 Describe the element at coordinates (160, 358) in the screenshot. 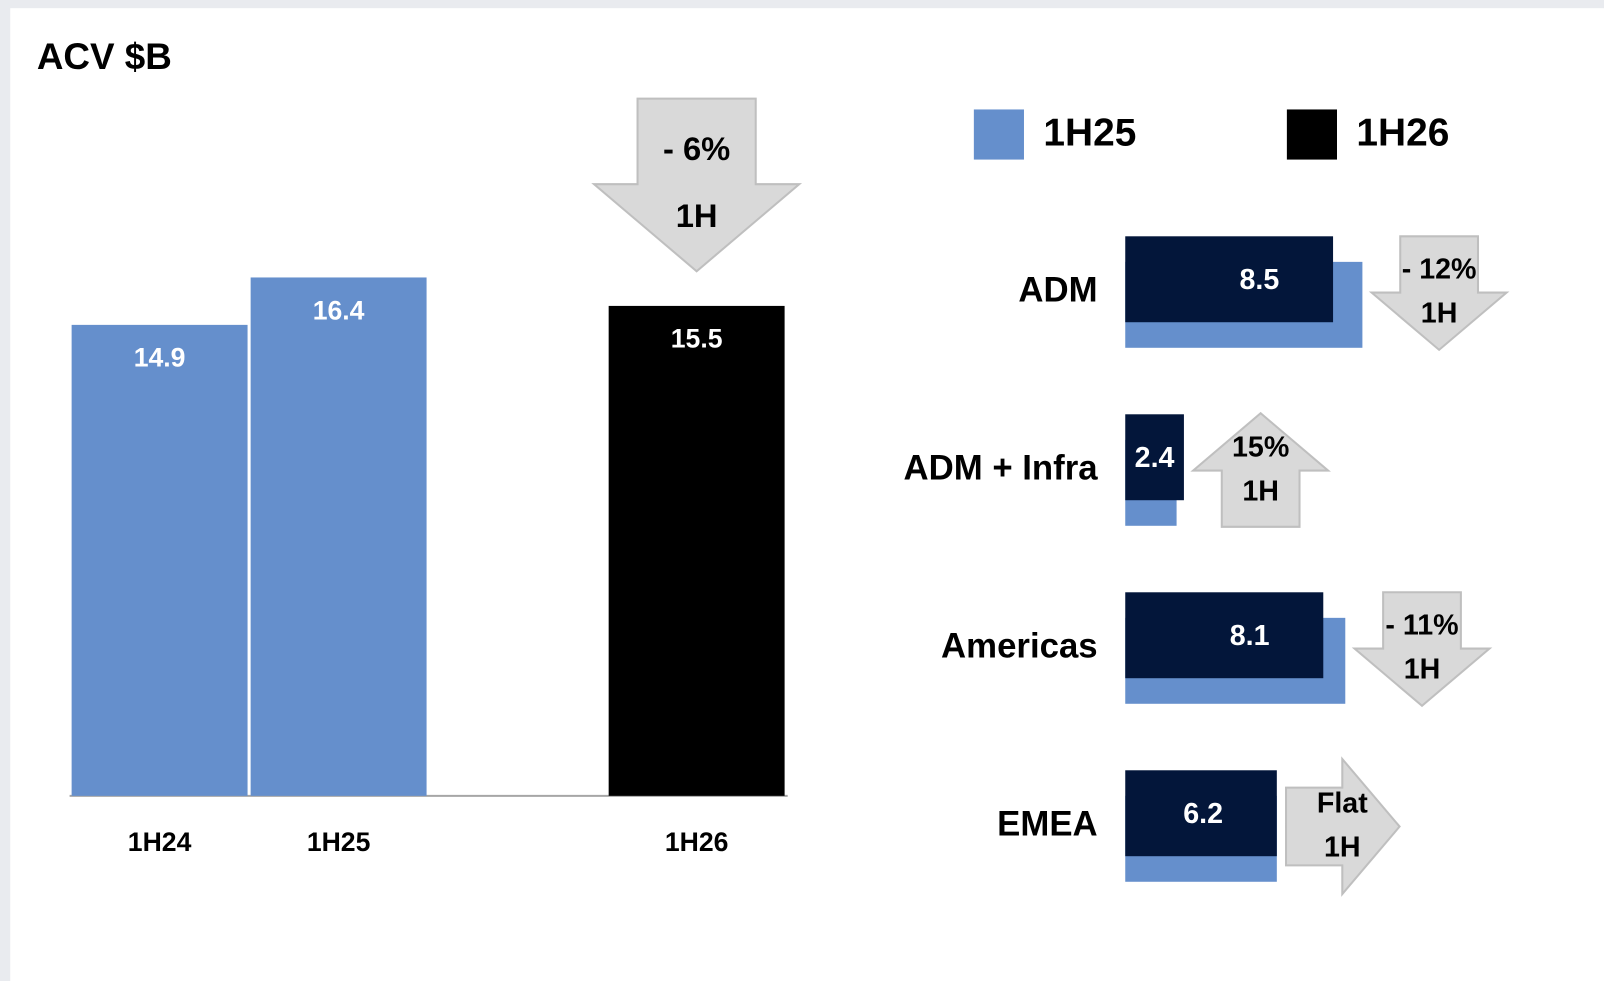

I see `value-label: 14.9` at that location.